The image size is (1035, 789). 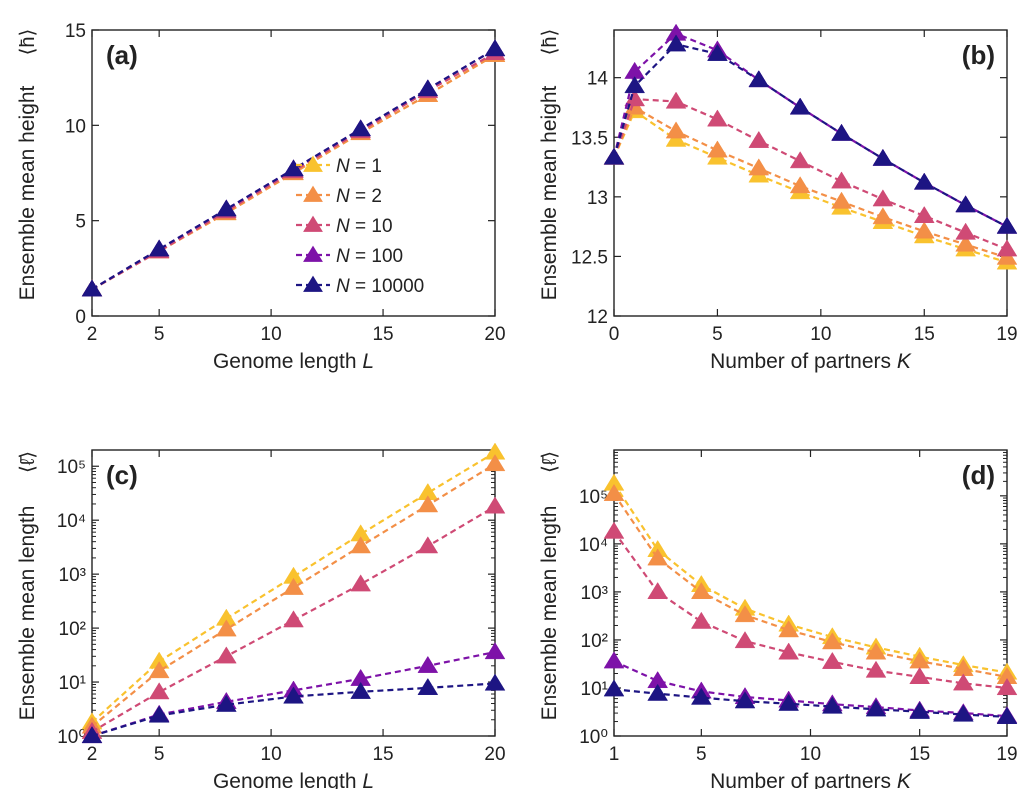 I want to click on panel-label: (b), so click(x=978, y=55).